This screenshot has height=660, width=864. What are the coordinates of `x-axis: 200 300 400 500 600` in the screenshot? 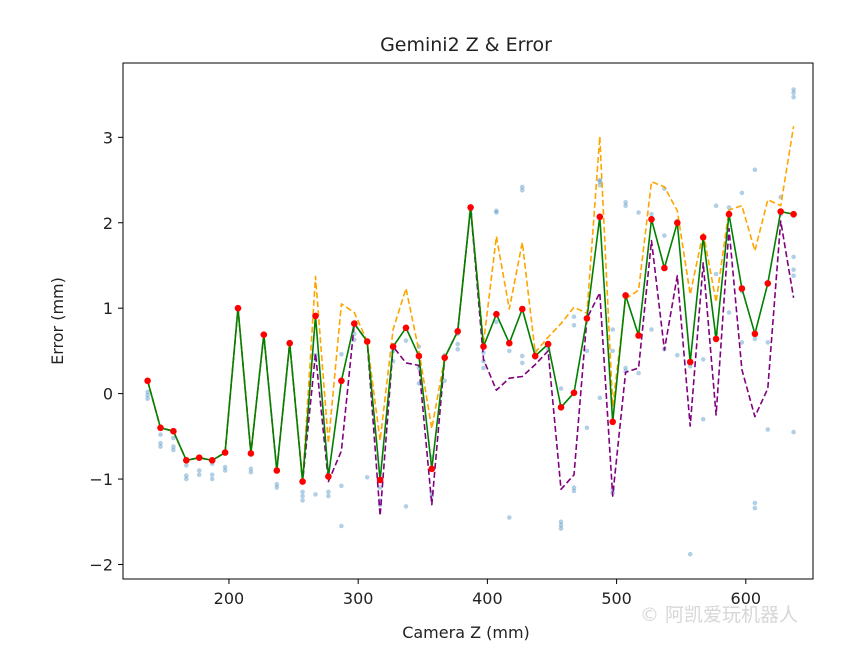 It's located at (487, 593).